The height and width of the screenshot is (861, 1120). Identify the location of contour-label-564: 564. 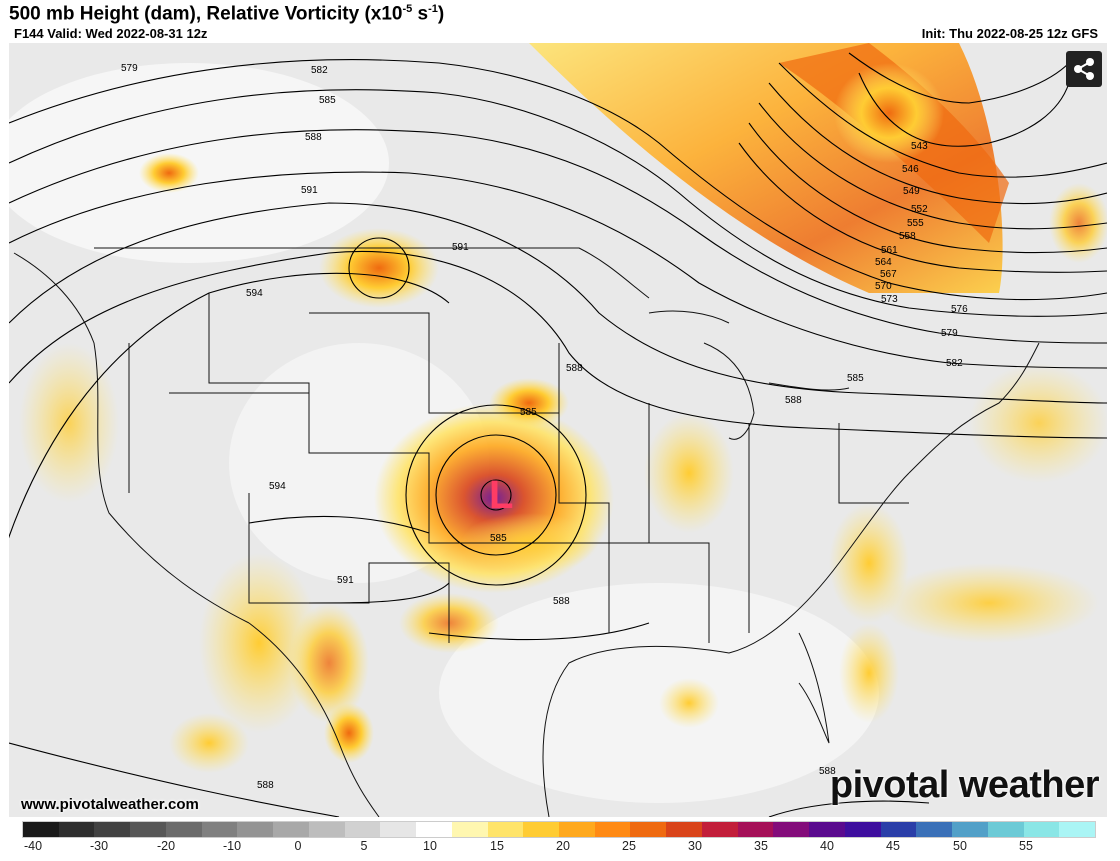
(883, 262).